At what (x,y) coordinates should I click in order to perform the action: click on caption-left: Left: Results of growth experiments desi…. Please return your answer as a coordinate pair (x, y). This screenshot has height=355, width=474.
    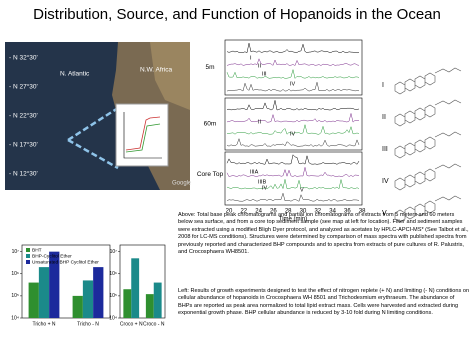
    Looking at the image, I should click on (324, 302).